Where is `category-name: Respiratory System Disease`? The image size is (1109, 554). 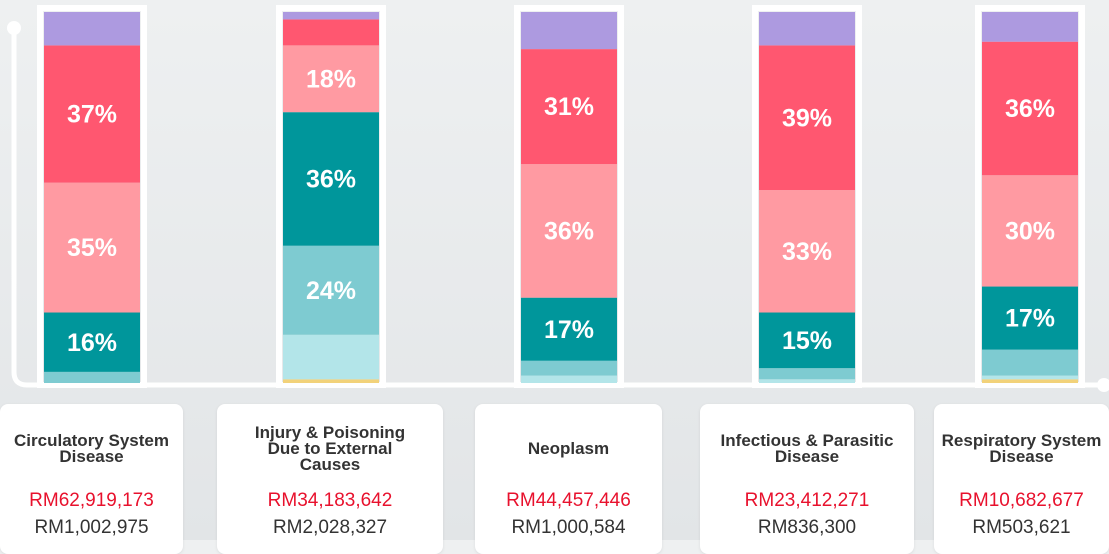 category-name: Respiratory System Disease is located at coordinates (1021, 448).